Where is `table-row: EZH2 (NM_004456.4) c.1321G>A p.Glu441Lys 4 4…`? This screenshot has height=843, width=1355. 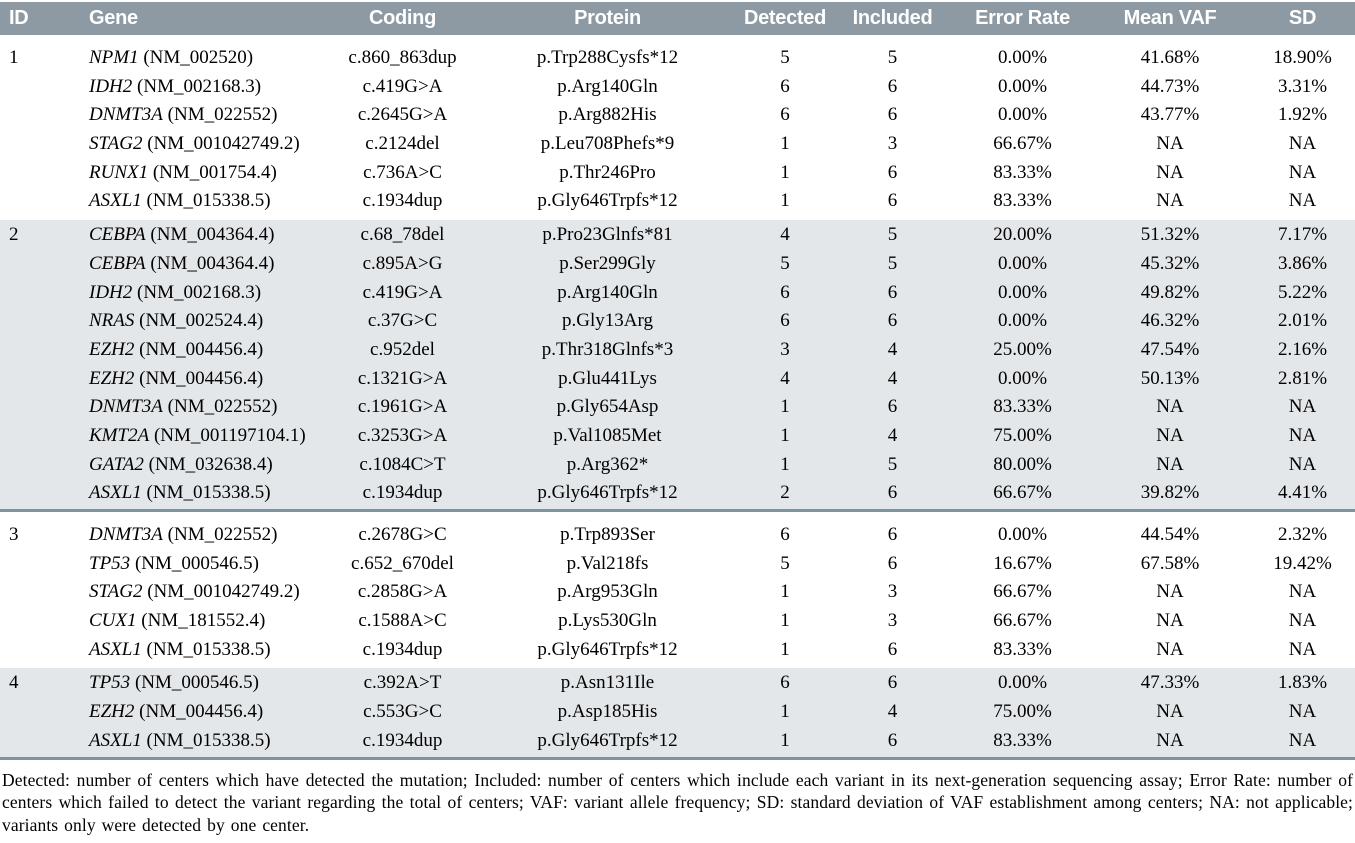
table-row: EZH2 (NM_004456.4) c.1321G>A p.Glu441Lys 4 4… is located at coordinates (677, 379).